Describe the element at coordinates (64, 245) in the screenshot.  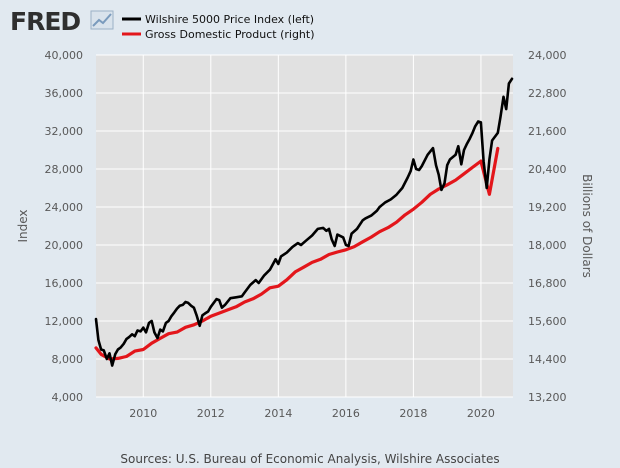
I see `y-tick-label: 20,000` at that location.